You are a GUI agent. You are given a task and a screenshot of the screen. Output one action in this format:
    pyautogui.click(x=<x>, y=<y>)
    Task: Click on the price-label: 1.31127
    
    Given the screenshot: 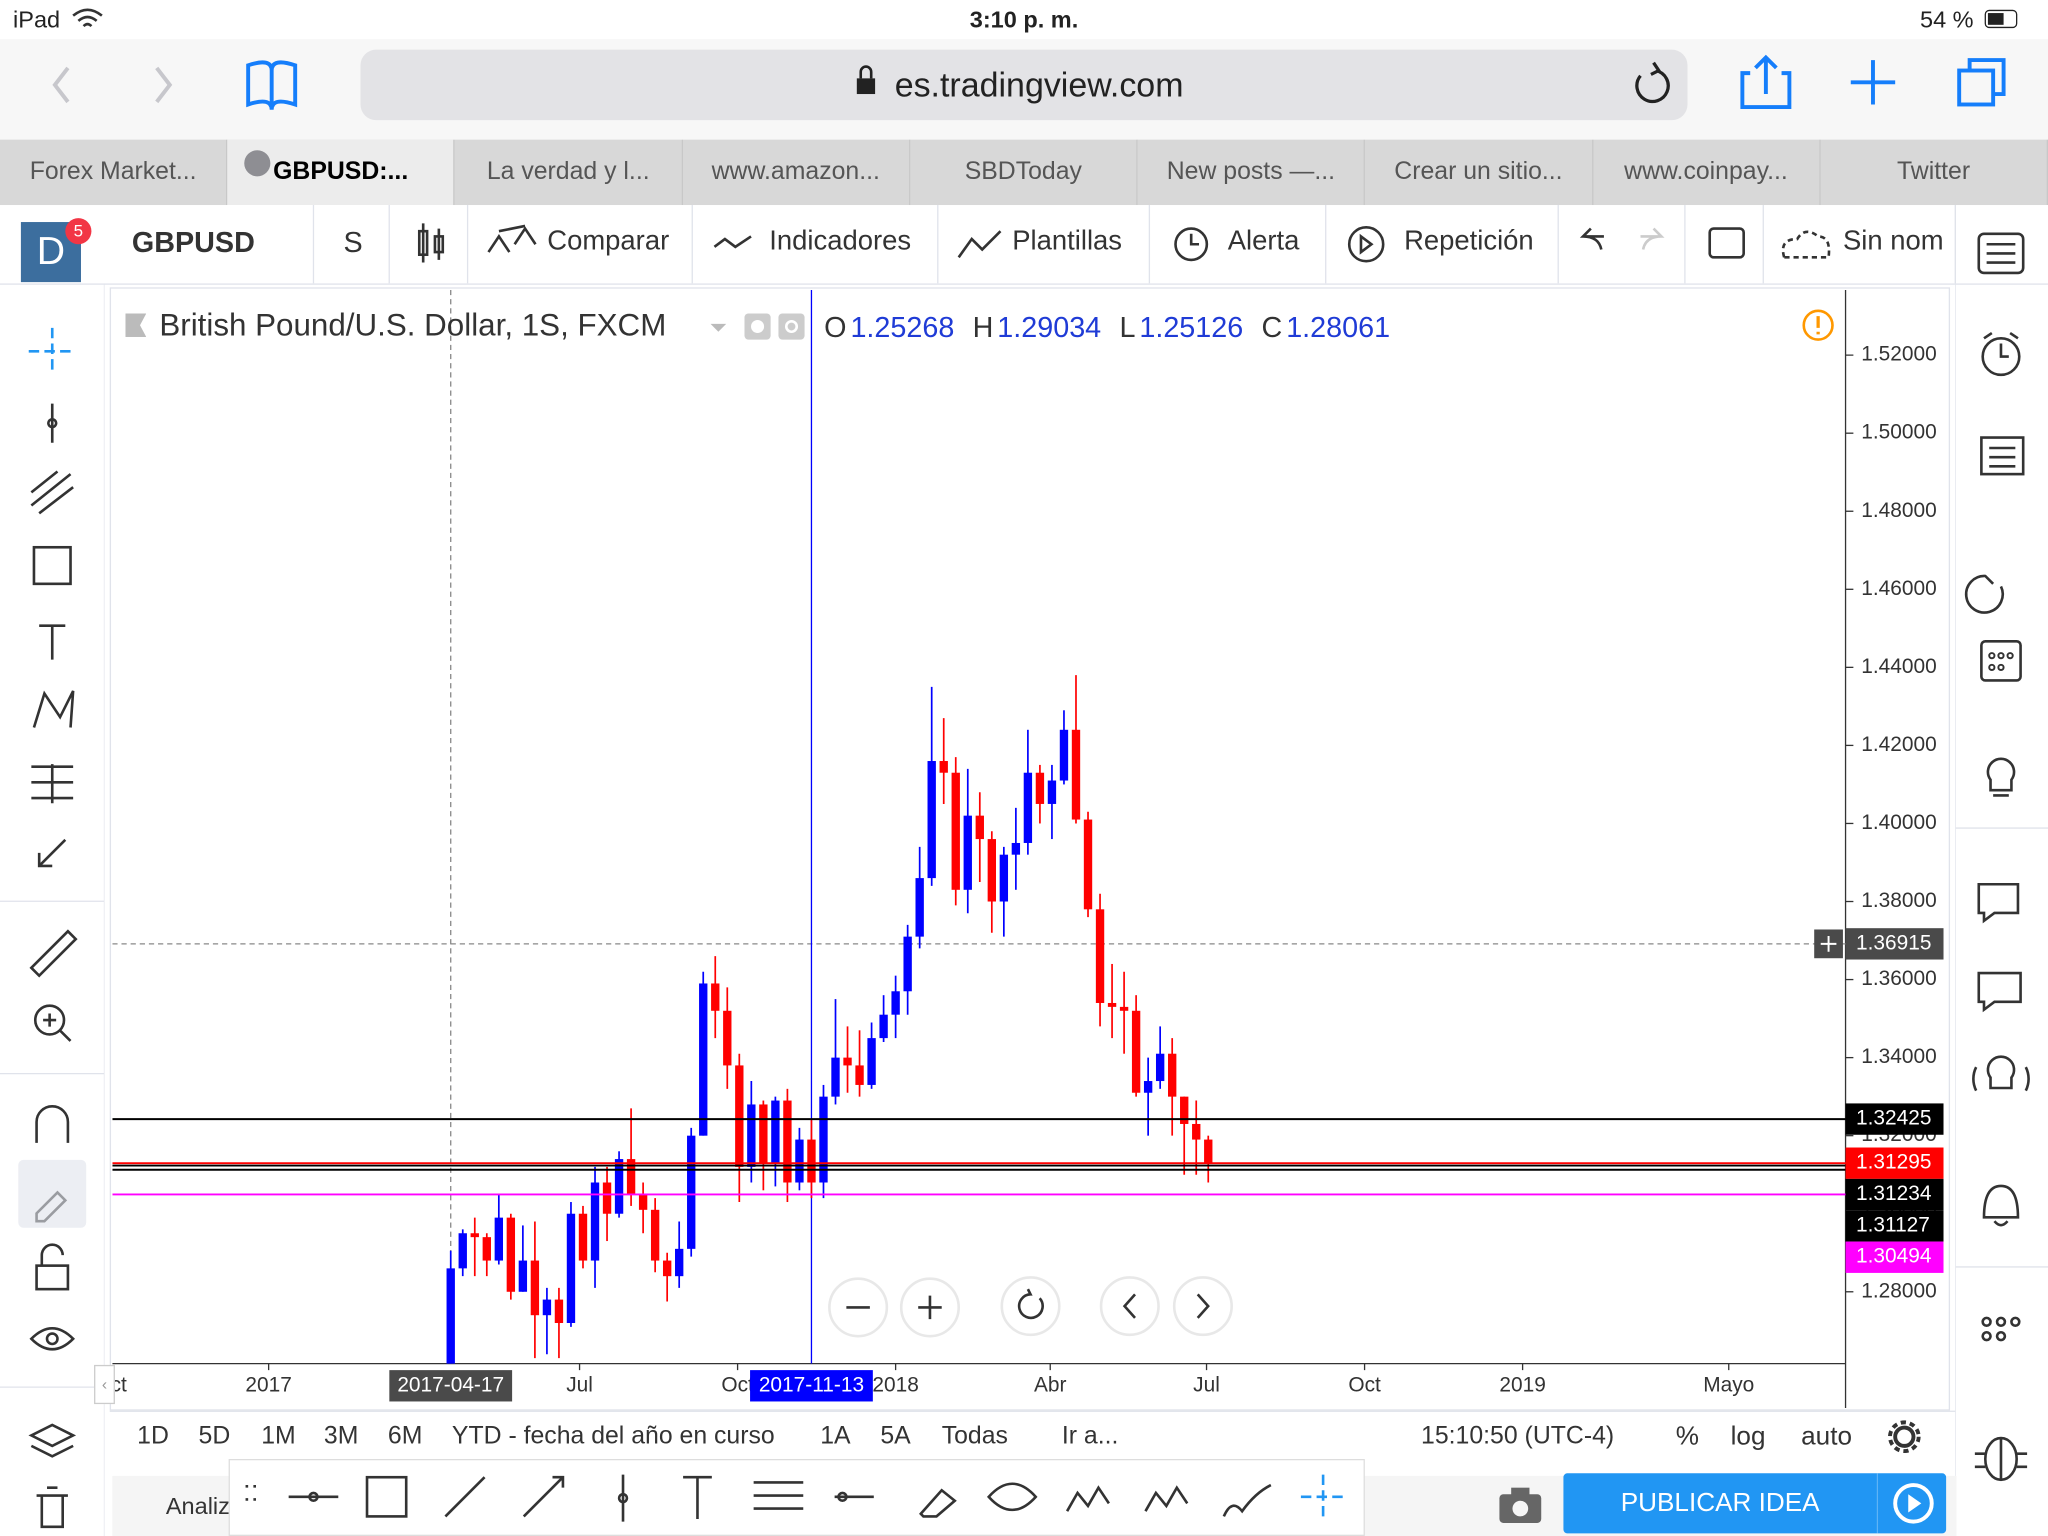 What is the action you would take?
    pyautogui.click(x=1893, y=1224)
    